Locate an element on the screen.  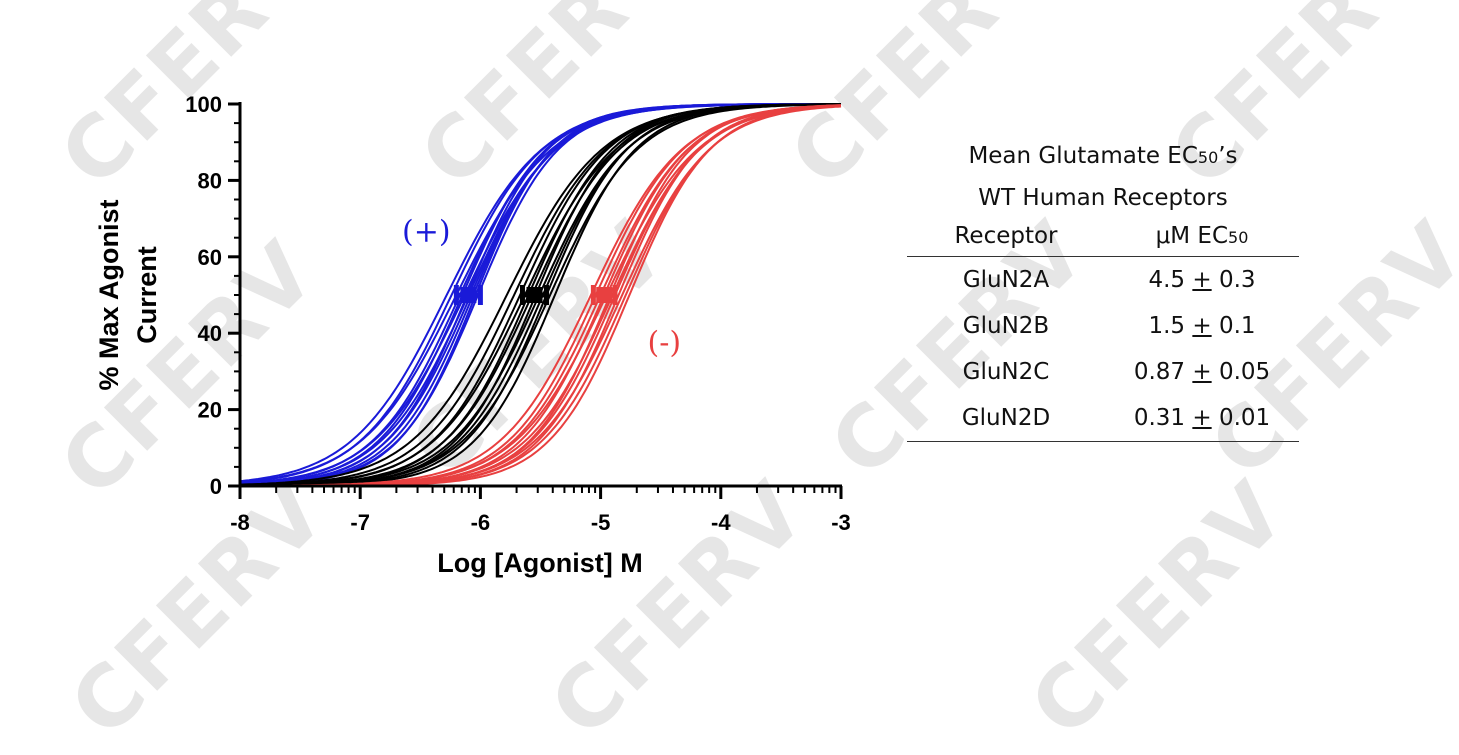
ec50-cell: 1.5 + 0.1 is located at coordinates (1202, 326).